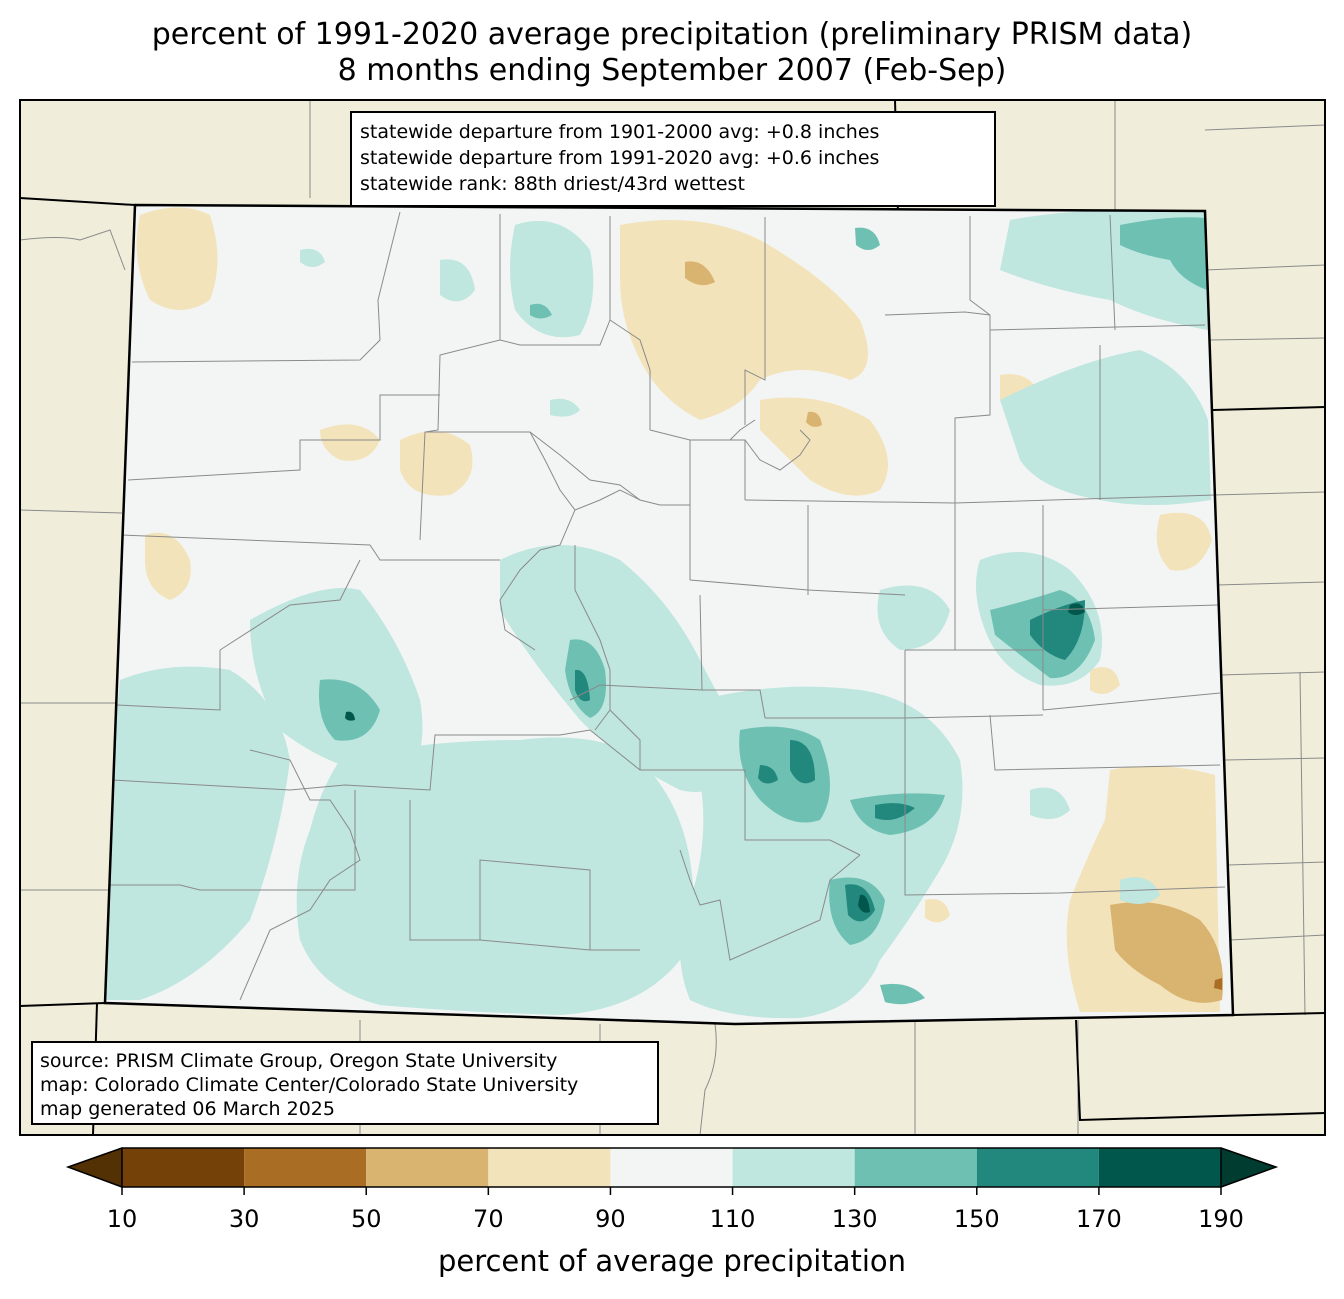  Describe the element at coordinates (187, 1109) in the screenshot. I see `credit-generated: map generated 06 March 2025` at that location.